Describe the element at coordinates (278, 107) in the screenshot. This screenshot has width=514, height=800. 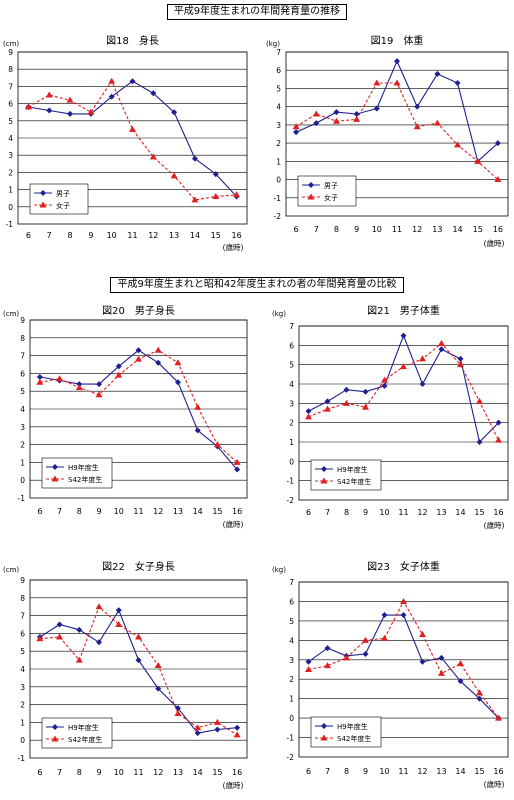
I see `y-tick-label: 4` at that location.